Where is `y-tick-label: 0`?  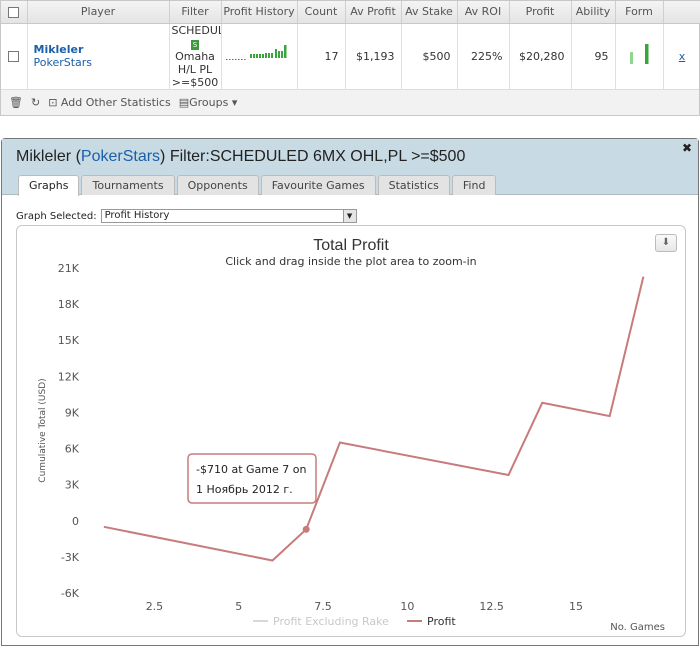
y-tick-label: 0 is located at coordinates (75, 521).